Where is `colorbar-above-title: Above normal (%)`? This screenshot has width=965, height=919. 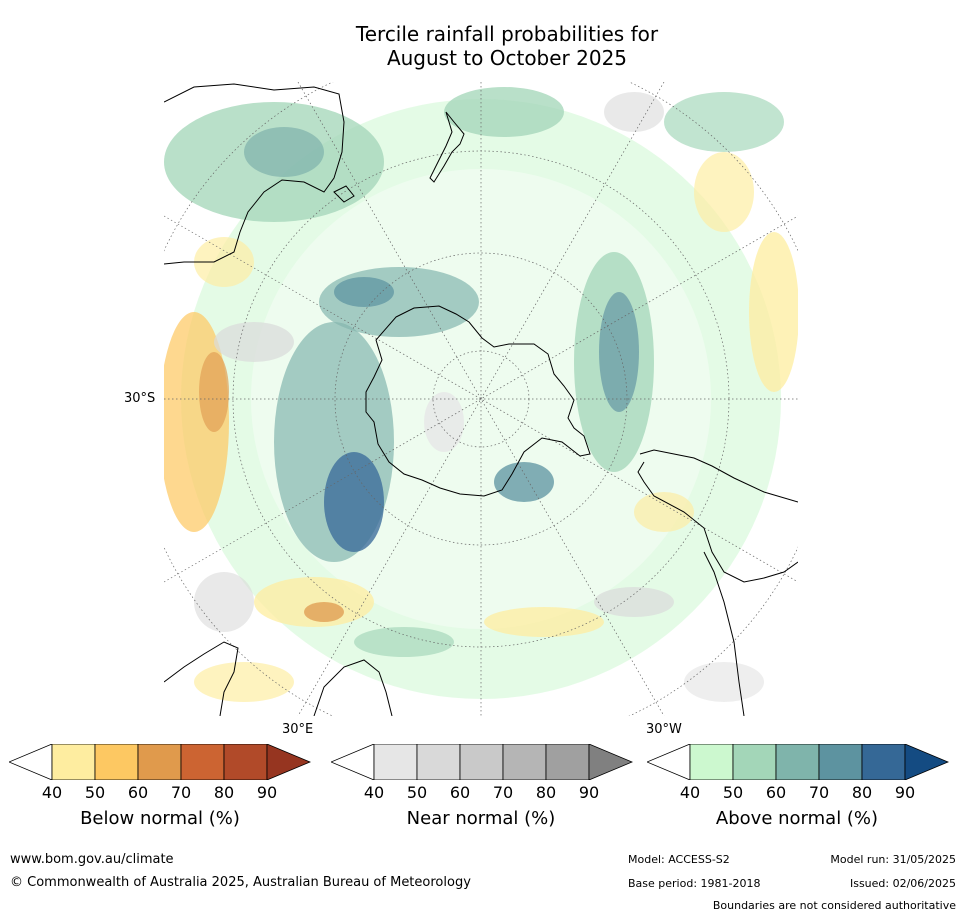
colorbar-above-title: Above normal (%) is located at coordinates (797, 818).